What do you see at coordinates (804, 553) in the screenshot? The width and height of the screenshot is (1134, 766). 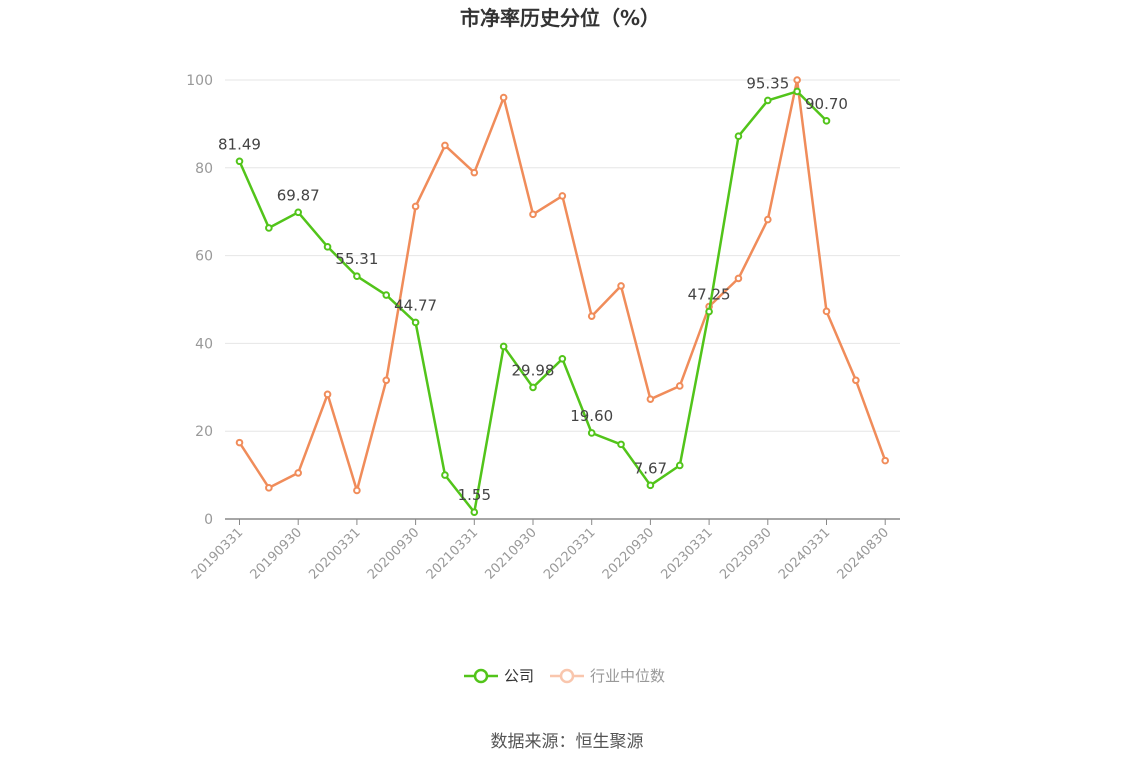 I see `x-tick-label: 20240331` at bounding box center [804, 553].